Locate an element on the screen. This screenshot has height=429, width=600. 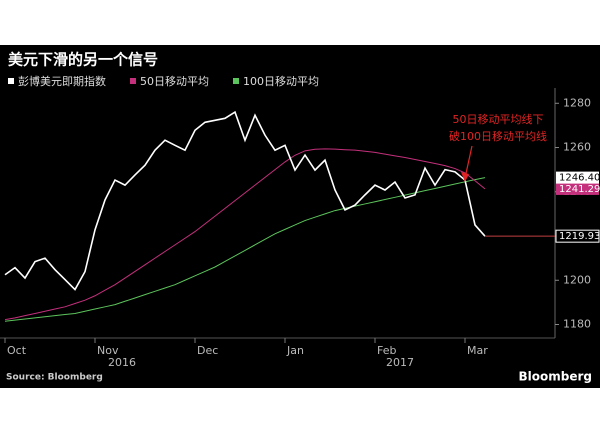
annotation: 破100日移动平均线 is located at coordinates (498, 136).